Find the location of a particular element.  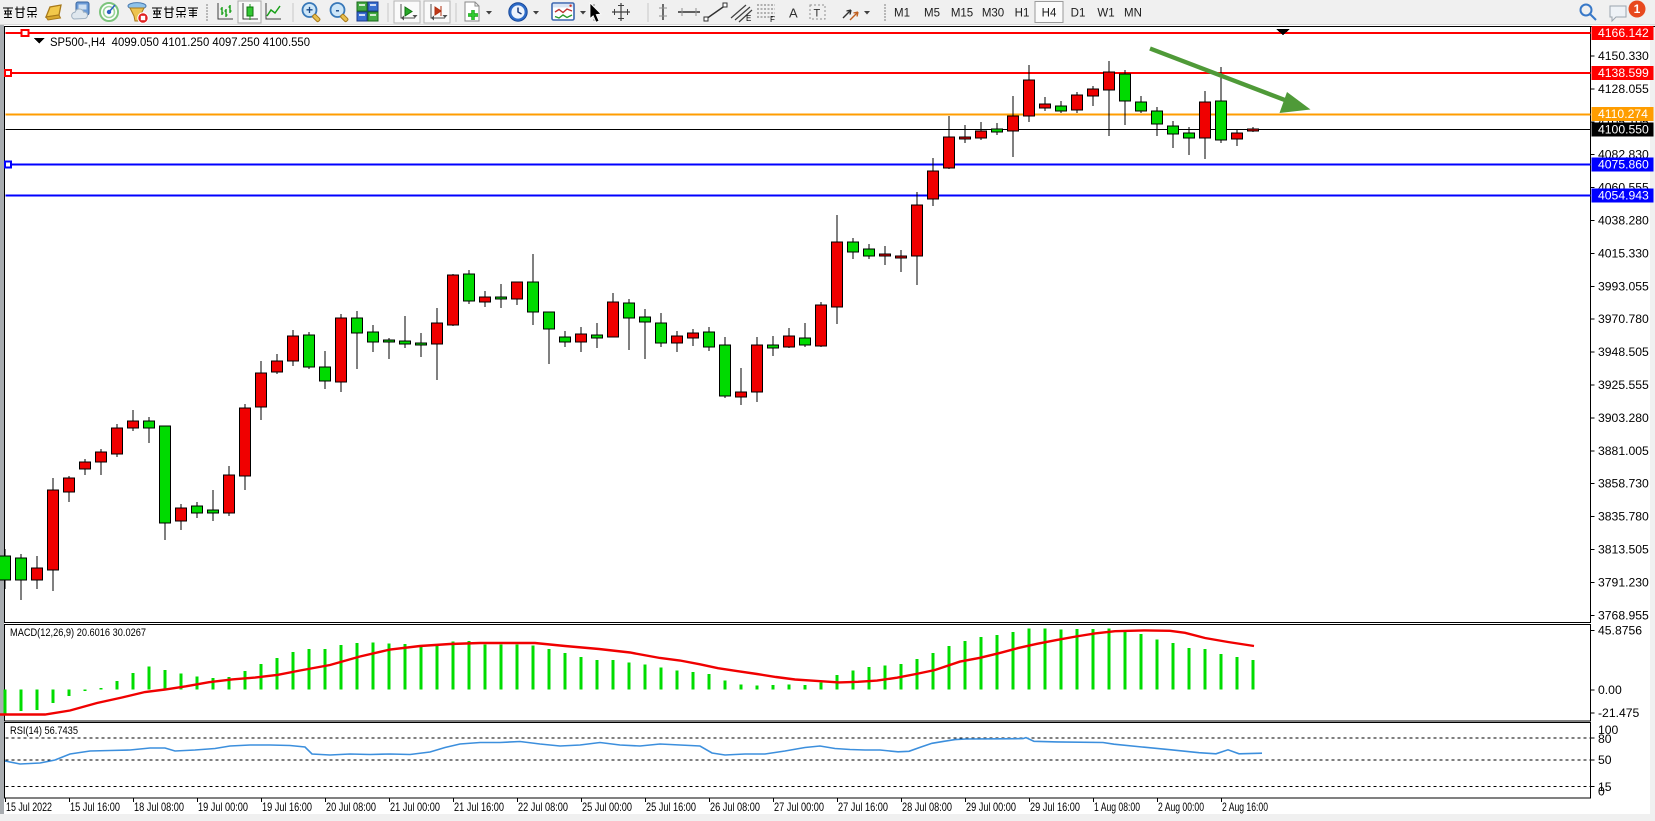

svg-text: W1 is located at coordinates (1105, 14).